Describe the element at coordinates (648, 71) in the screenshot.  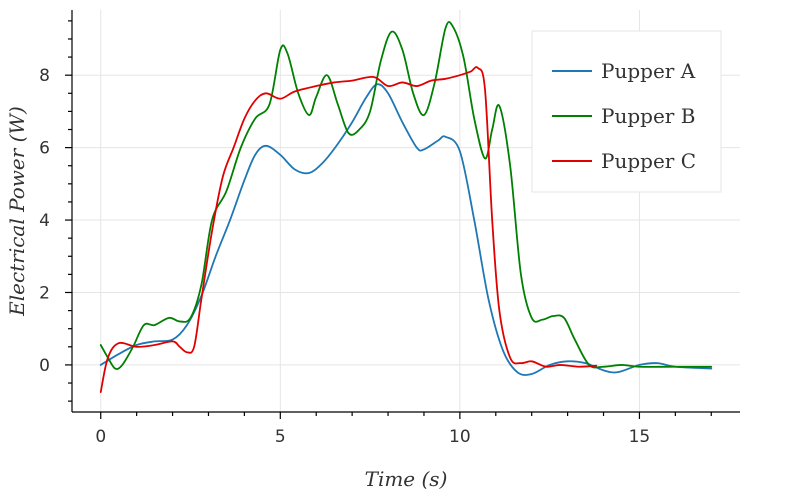
I see `legend-label: Pupper A` at that location.